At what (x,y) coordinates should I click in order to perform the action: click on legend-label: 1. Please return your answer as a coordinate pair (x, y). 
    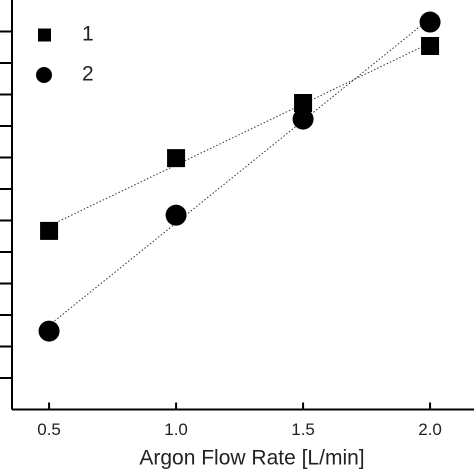
    Looking at the image, I should click on (88, 34).